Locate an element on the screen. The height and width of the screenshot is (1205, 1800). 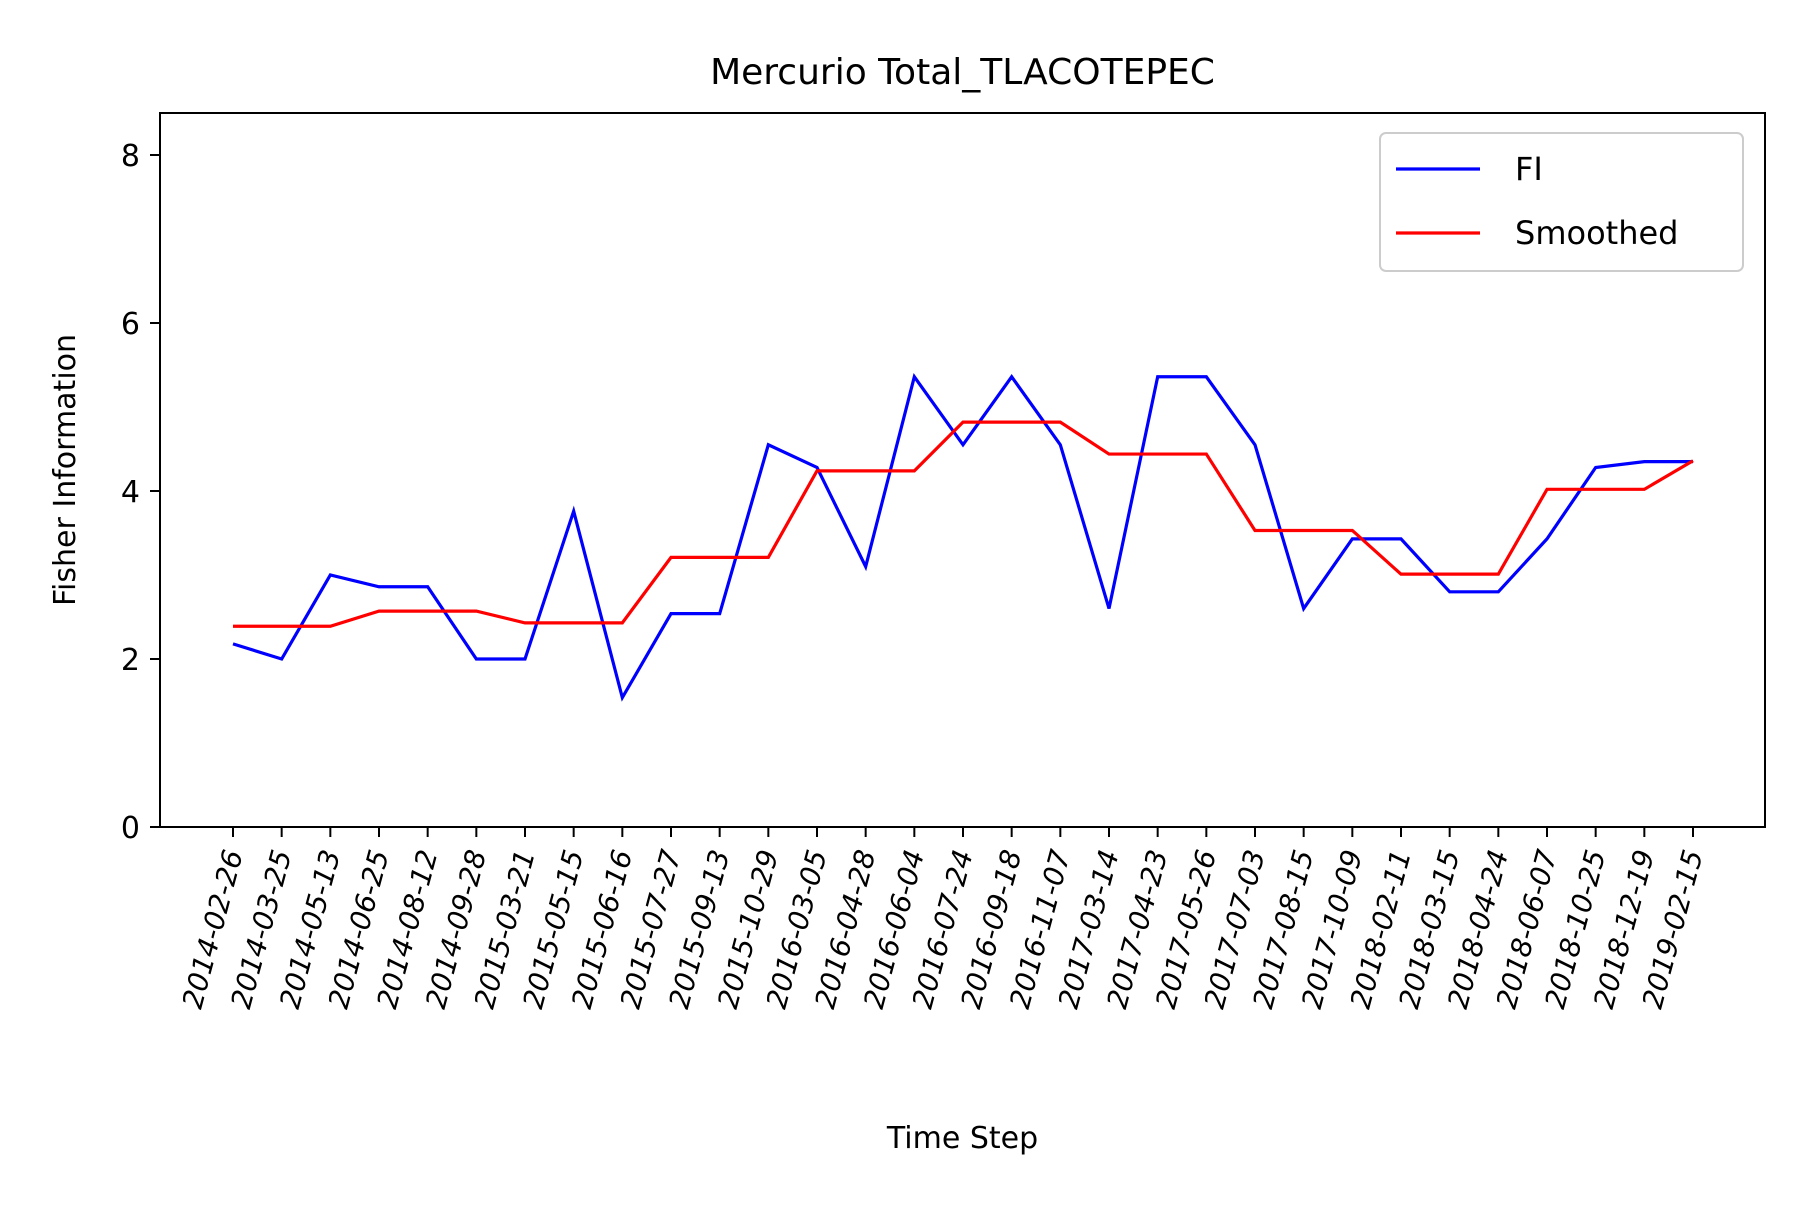
y-tick-label: 6 is located at coordinates (130, 324).